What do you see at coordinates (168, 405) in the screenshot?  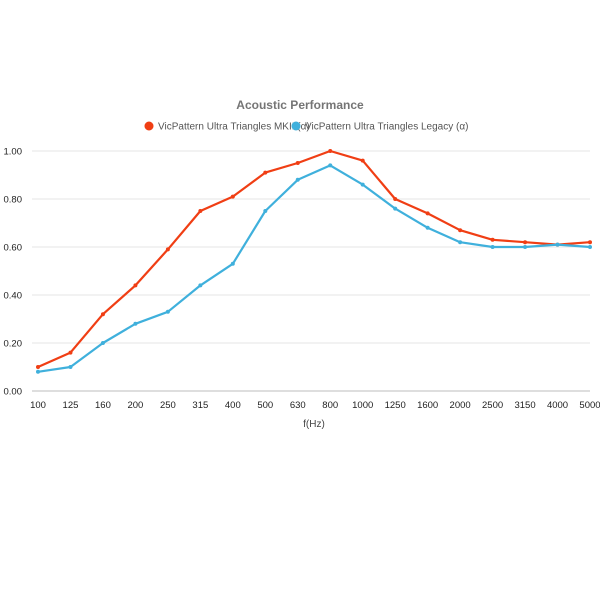 I see `x-tick-label: 250` at bounding box center [168, 405].